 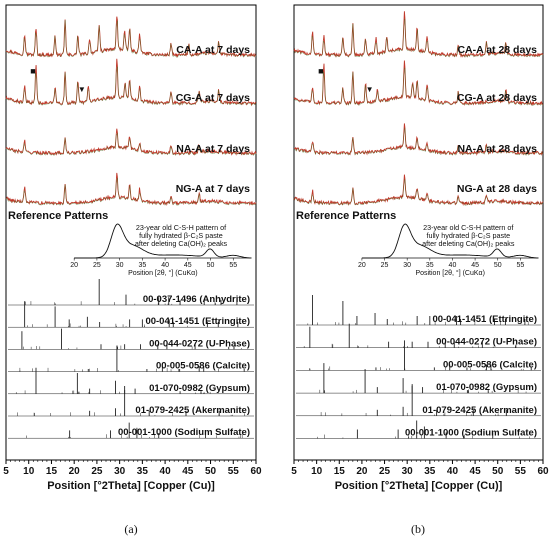 What do you see at coordinates (166, 471) in the screenshot?
I see `x-tick-label: 40` at bounding box center [166, 471].